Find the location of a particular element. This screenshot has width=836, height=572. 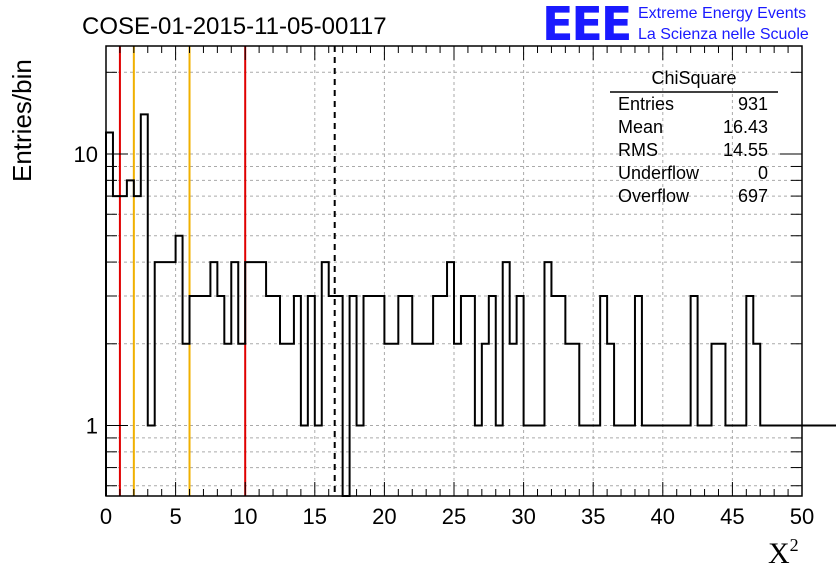

x-axis-label: X2 is located at coordinates (783, 552).